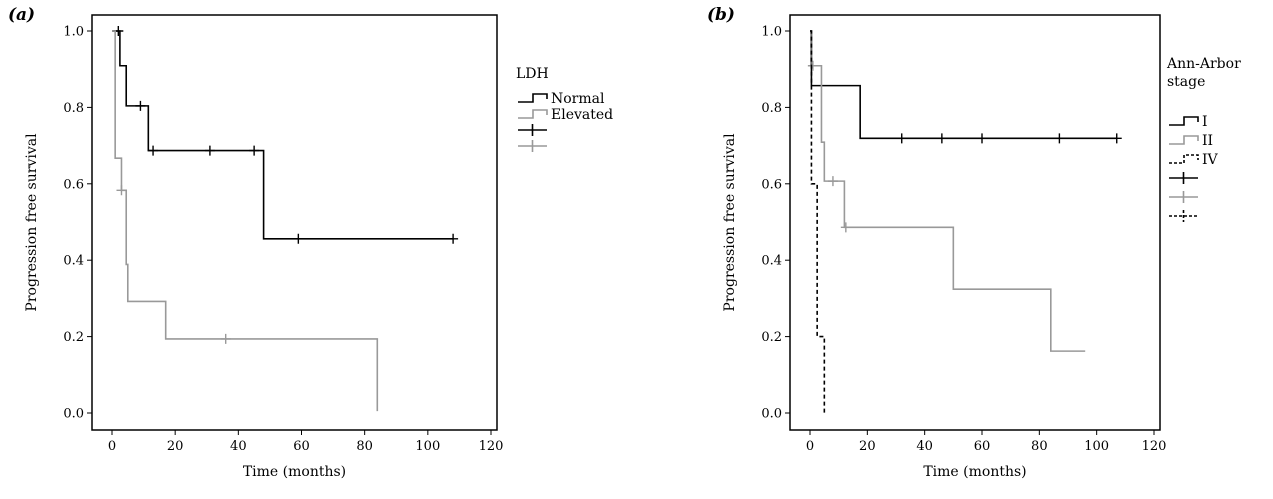 The width and height of the screenshot is (1273, 499). What do you see at coordinates (1210, 160) in the screenshot?
I see `legend-label: IV` at bounding box center [1210, 160].